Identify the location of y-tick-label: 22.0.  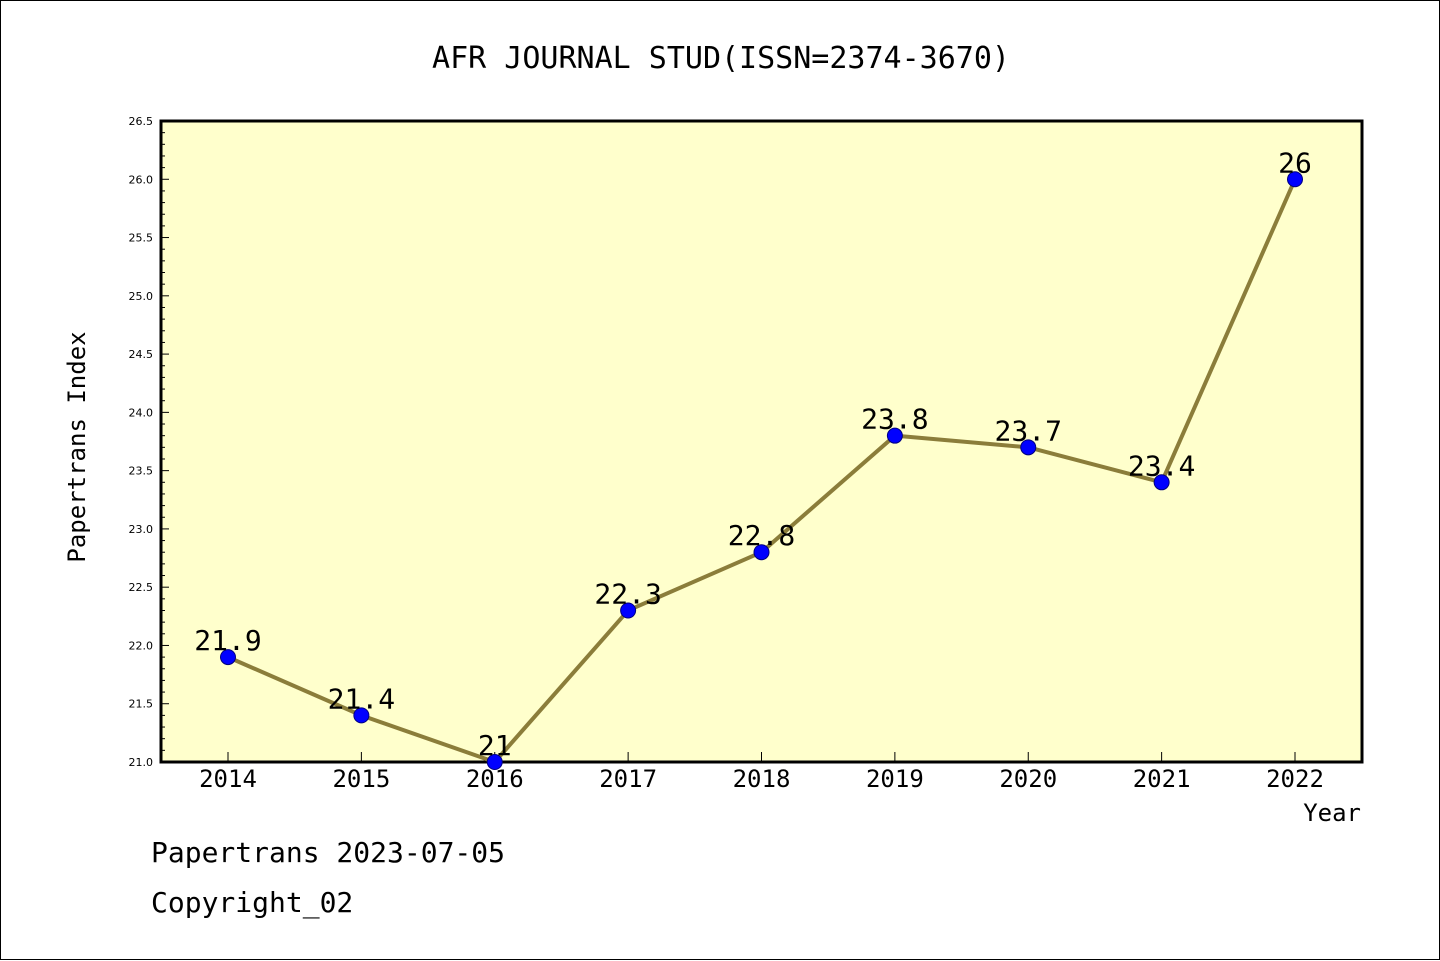
(141, 645).